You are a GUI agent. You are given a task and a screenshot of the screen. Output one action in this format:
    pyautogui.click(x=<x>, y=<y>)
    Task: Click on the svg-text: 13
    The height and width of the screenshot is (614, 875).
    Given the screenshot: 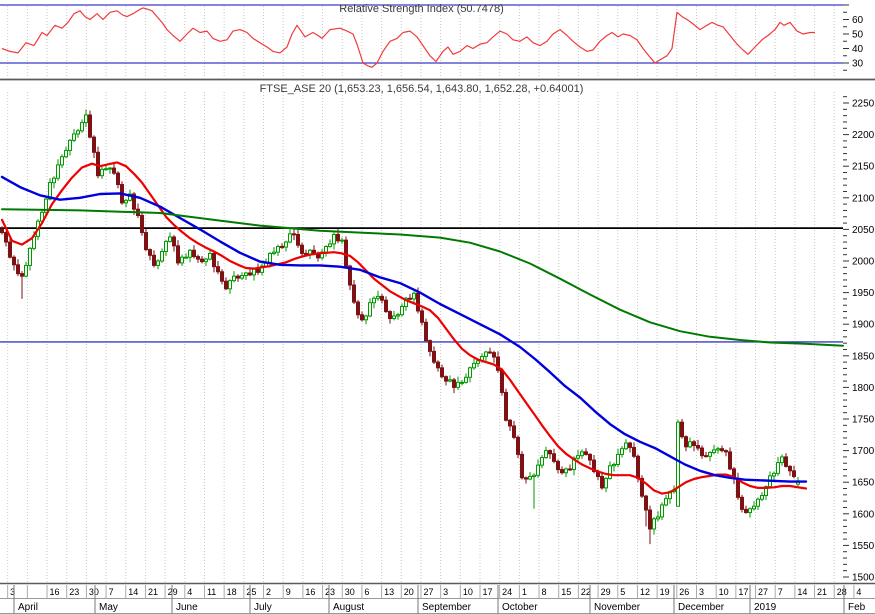 What is the action you would take?
    pyautogui.click(x=389, y=592)
    